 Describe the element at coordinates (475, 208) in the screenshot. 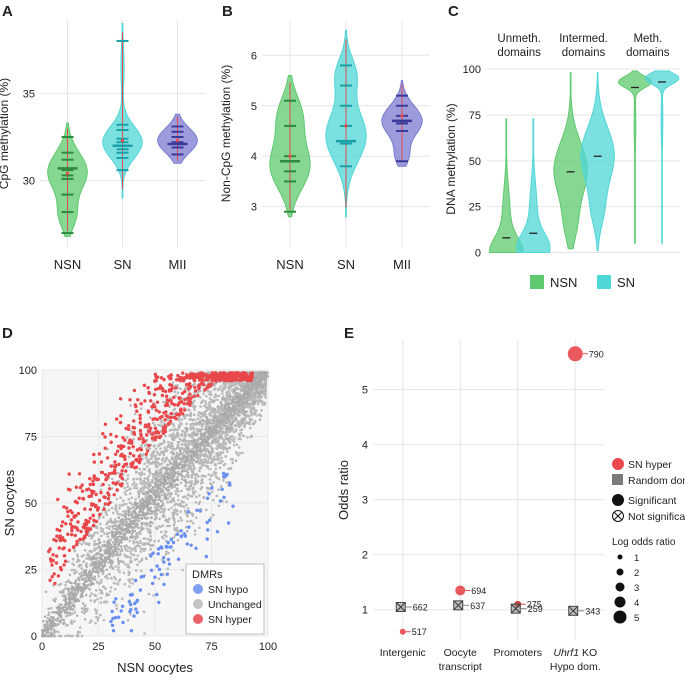

I see `ytick-label: 25` at that location.